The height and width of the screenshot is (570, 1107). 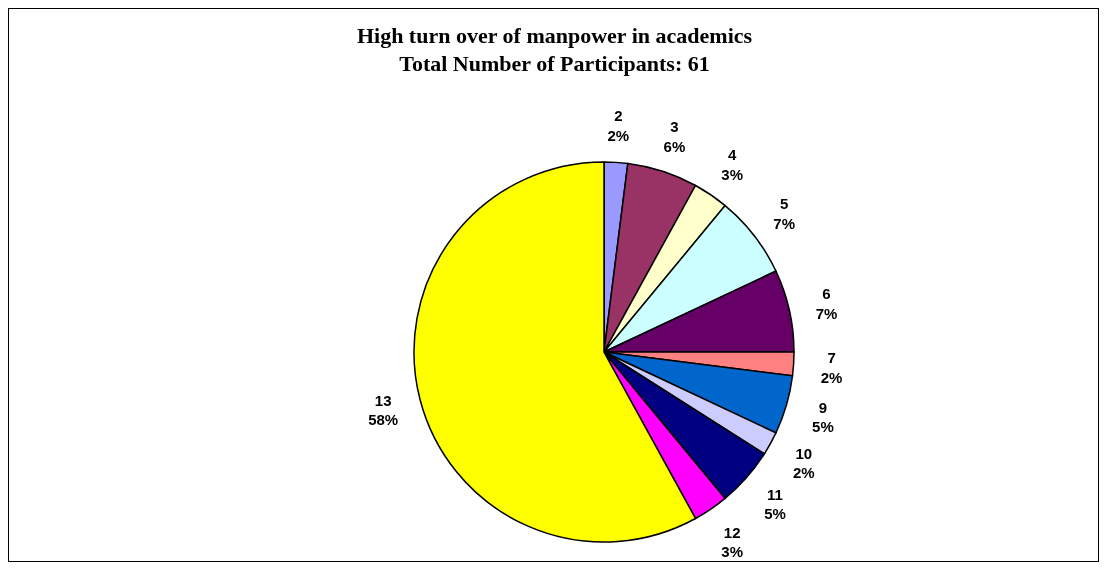 What do you see at coordinates (826, 294) in the screenshot?
I see `slice-label: 6` at bounding box center [826, 294].